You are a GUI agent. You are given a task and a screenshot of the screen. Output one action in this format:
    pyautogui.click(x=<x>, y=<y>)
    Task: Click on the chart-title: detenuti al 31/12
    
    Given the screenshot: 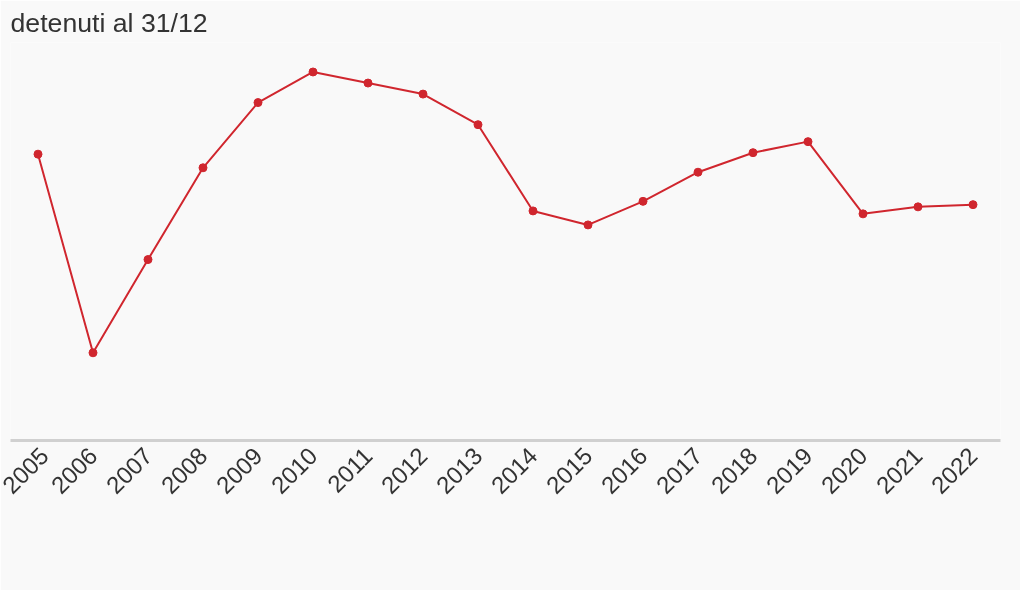 What is the action you would take?
    pyautogui.click(x=109, y=22)
    